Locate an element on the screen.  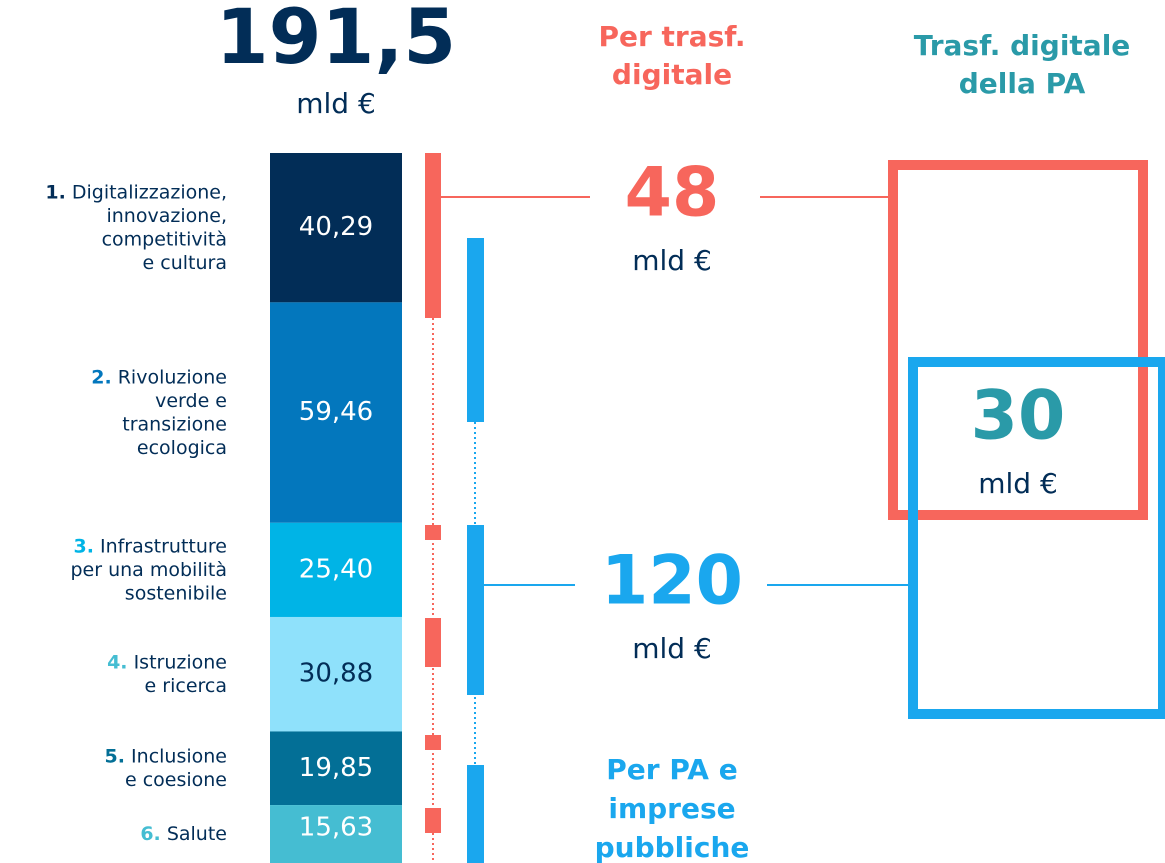
segment-line: Salute is located at coordinates (197, 834).